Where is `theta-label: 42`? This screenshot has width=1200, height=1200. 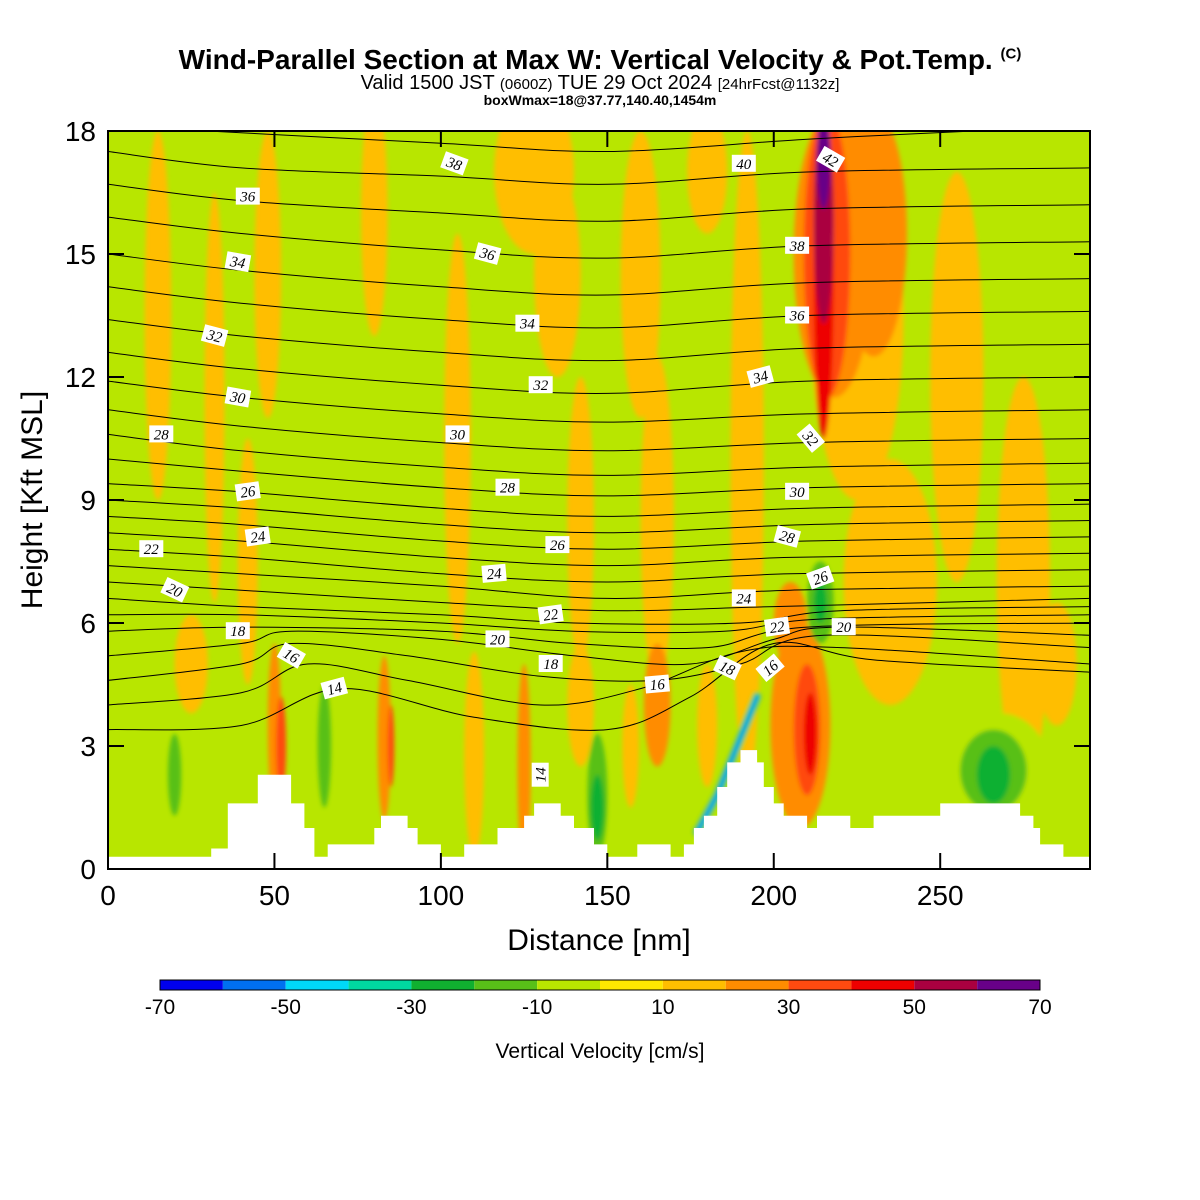
theta-label: 42 is located at coordinates (831, 159).